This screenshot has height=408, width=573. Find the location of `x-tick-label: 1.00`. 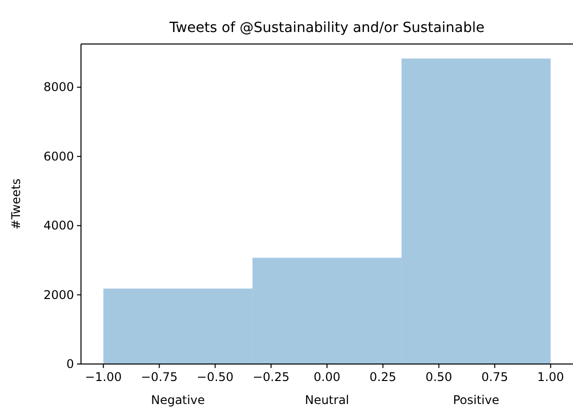

x-tick-label: 1.00 is located at coordinates (550, 377).